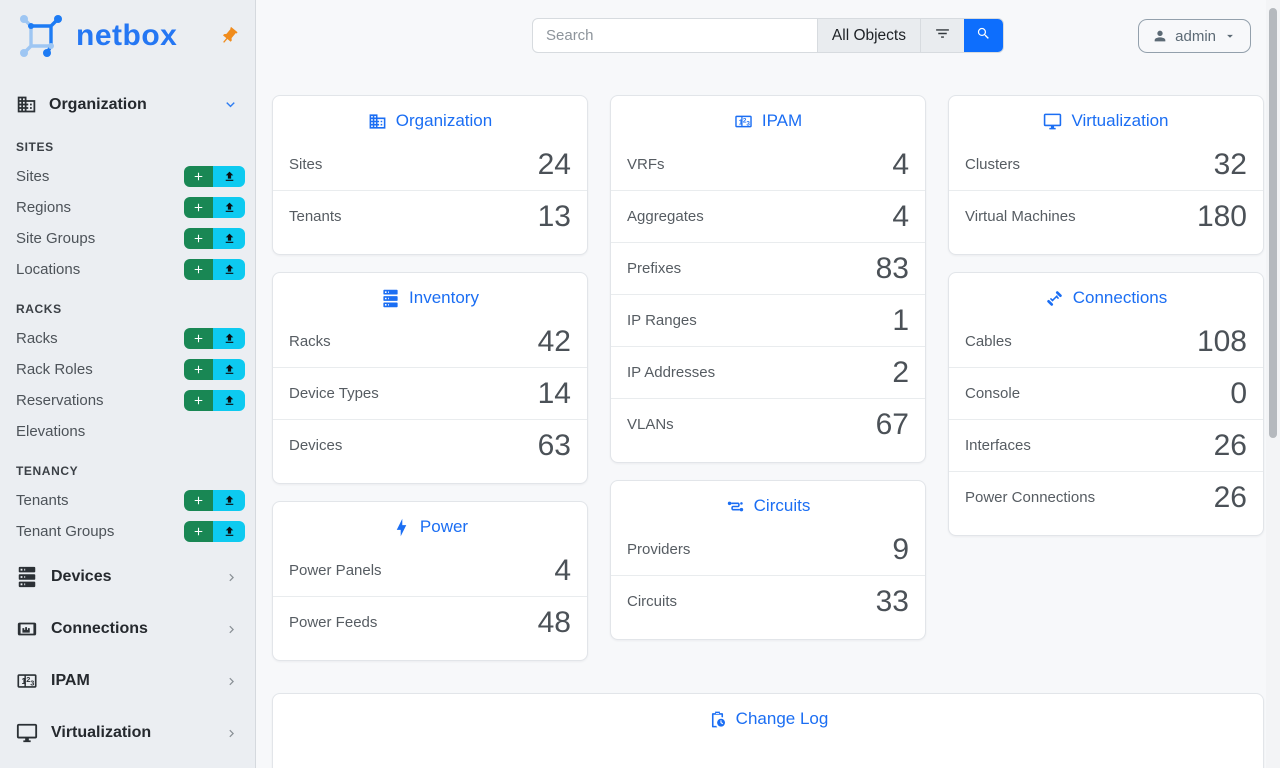 Image resolution: width=1280 pixels, height=768 pixels. What do you see at coordinates (662, 320) in the screenshot?
I see `stat-label: IP Ranges` at bounding box center [662, 320].